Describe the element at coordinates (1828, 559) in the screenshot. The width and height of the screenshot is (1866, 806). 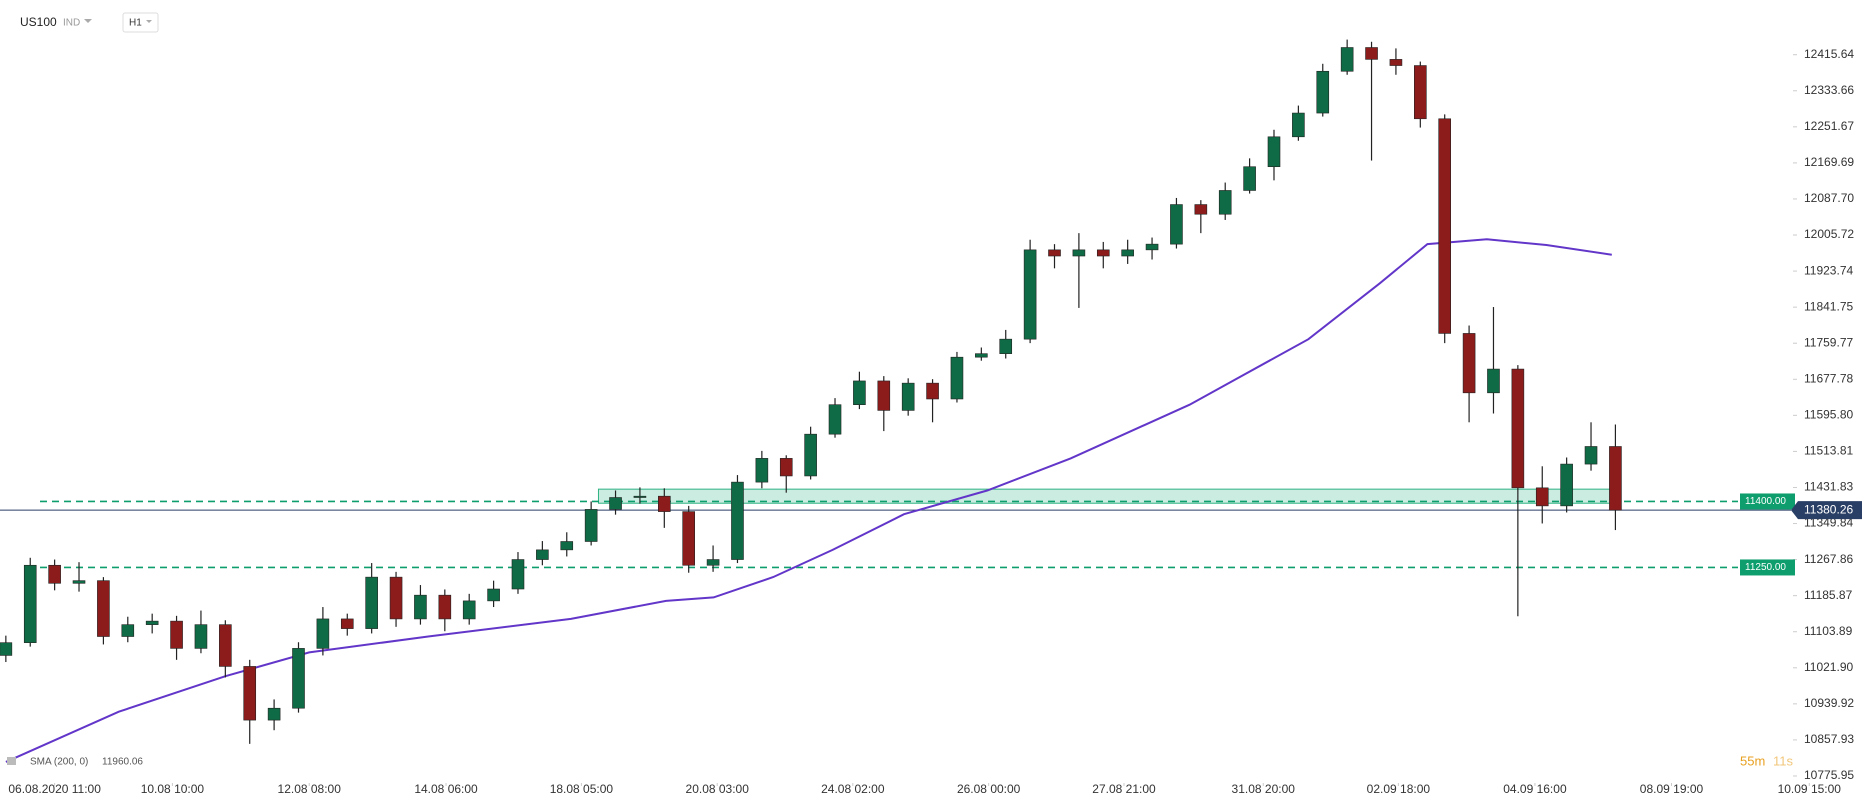
I see `y-tick-label: 11267.86` at that location.